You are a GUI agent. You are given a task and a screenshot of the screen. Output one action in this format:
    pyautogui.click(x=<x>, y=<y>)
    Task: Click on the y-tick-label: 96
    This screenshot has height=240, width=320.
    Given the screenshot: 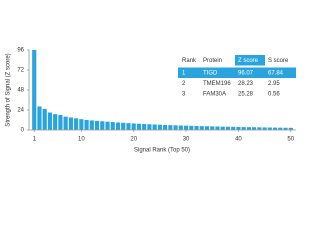 What is the action you would take?
    pyautogui.click(x=20, y=51)
    